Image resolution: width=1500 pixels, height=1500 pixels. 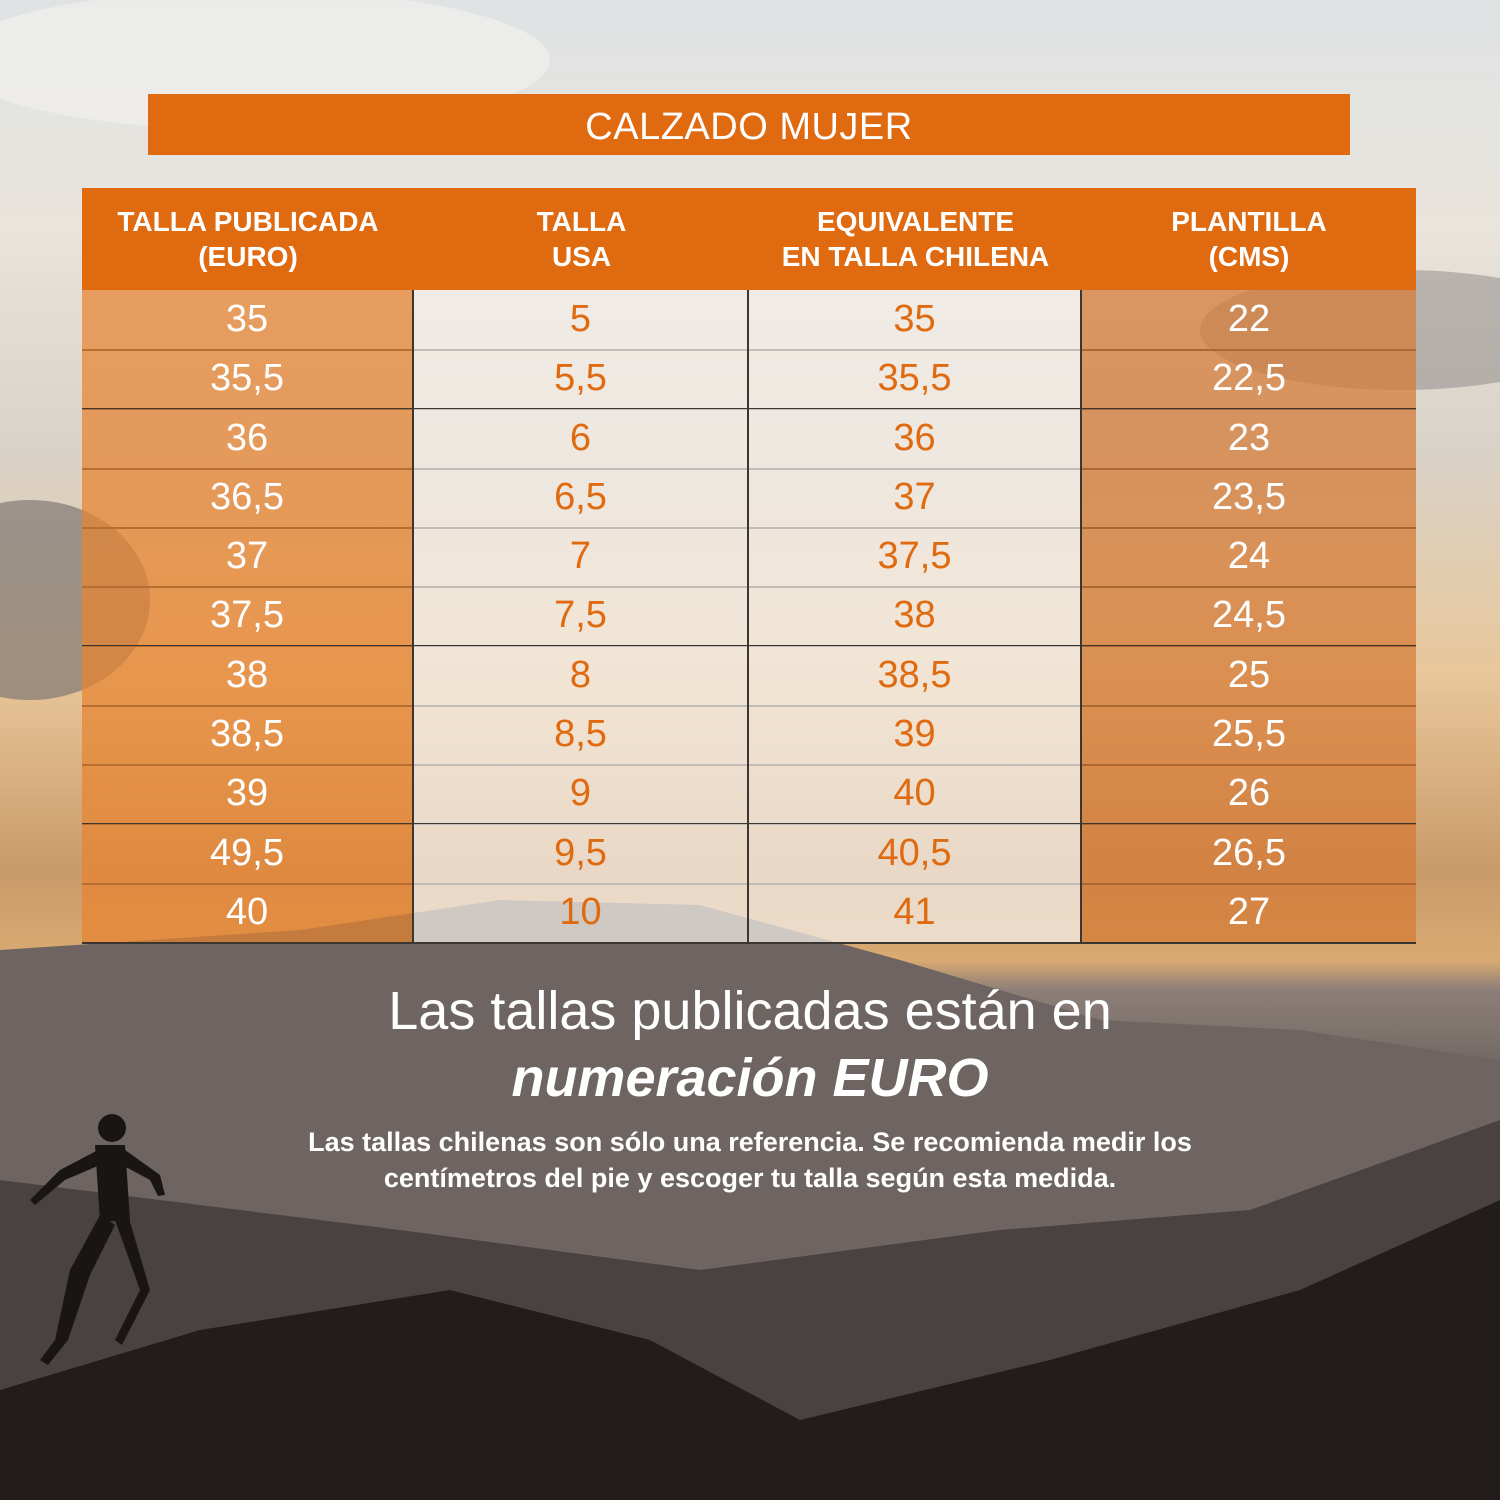 What do you see at coordinates (581, 854) in the screenshot?
I see `cell-usa: 9,5` at bounding box center [581, 854].